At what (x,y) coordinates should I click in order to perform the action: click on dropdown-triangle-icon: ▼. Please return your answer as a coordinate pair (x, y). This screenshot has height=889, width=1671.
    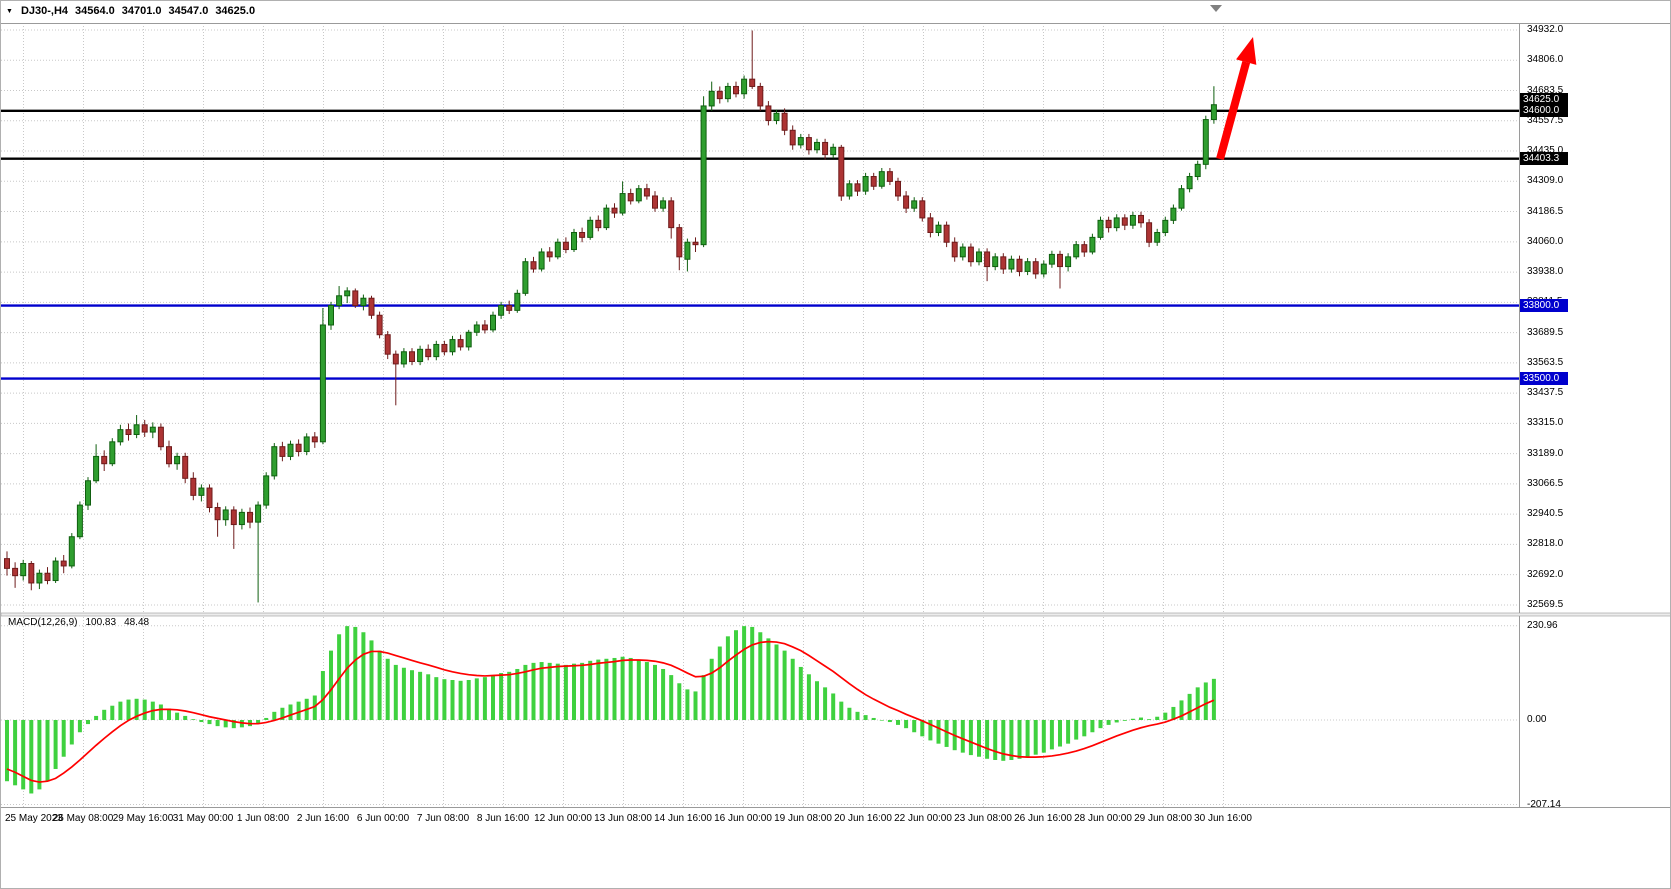
    Looking at the image, I should click on (9, 11).